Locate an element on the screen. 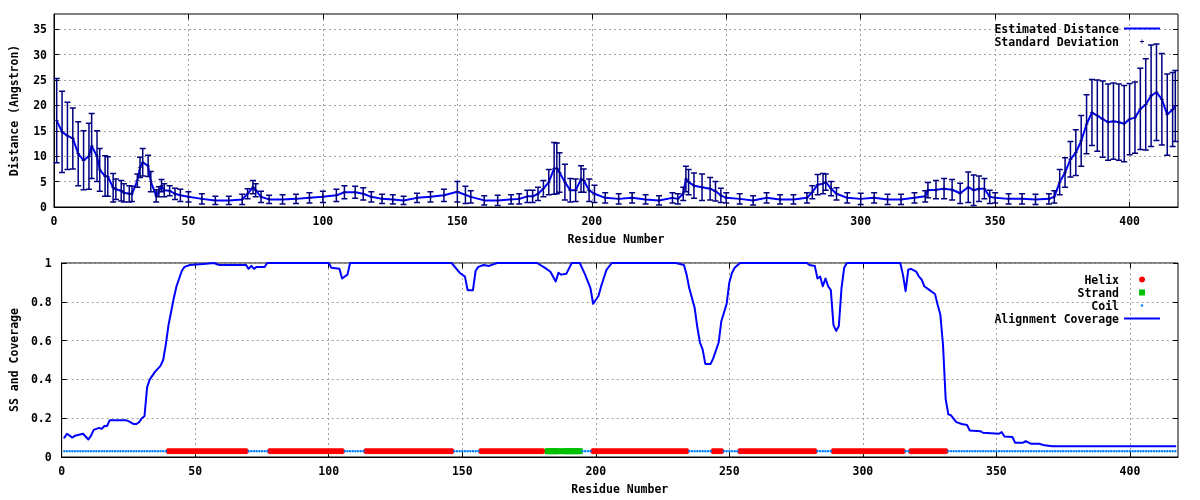 The height and width of the screenshot is (500, 1200). y-tick-label: 15 is located at coordinates (40, 130).